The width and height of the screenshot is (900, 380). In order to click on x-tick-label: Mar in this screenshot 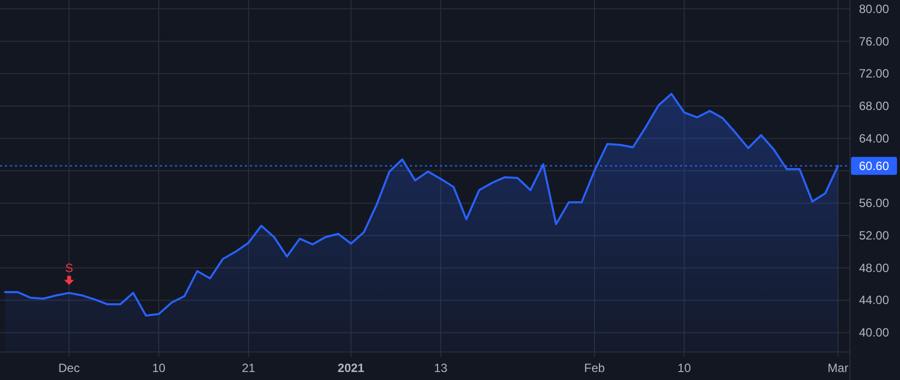, I will do `click(838, 368)`.